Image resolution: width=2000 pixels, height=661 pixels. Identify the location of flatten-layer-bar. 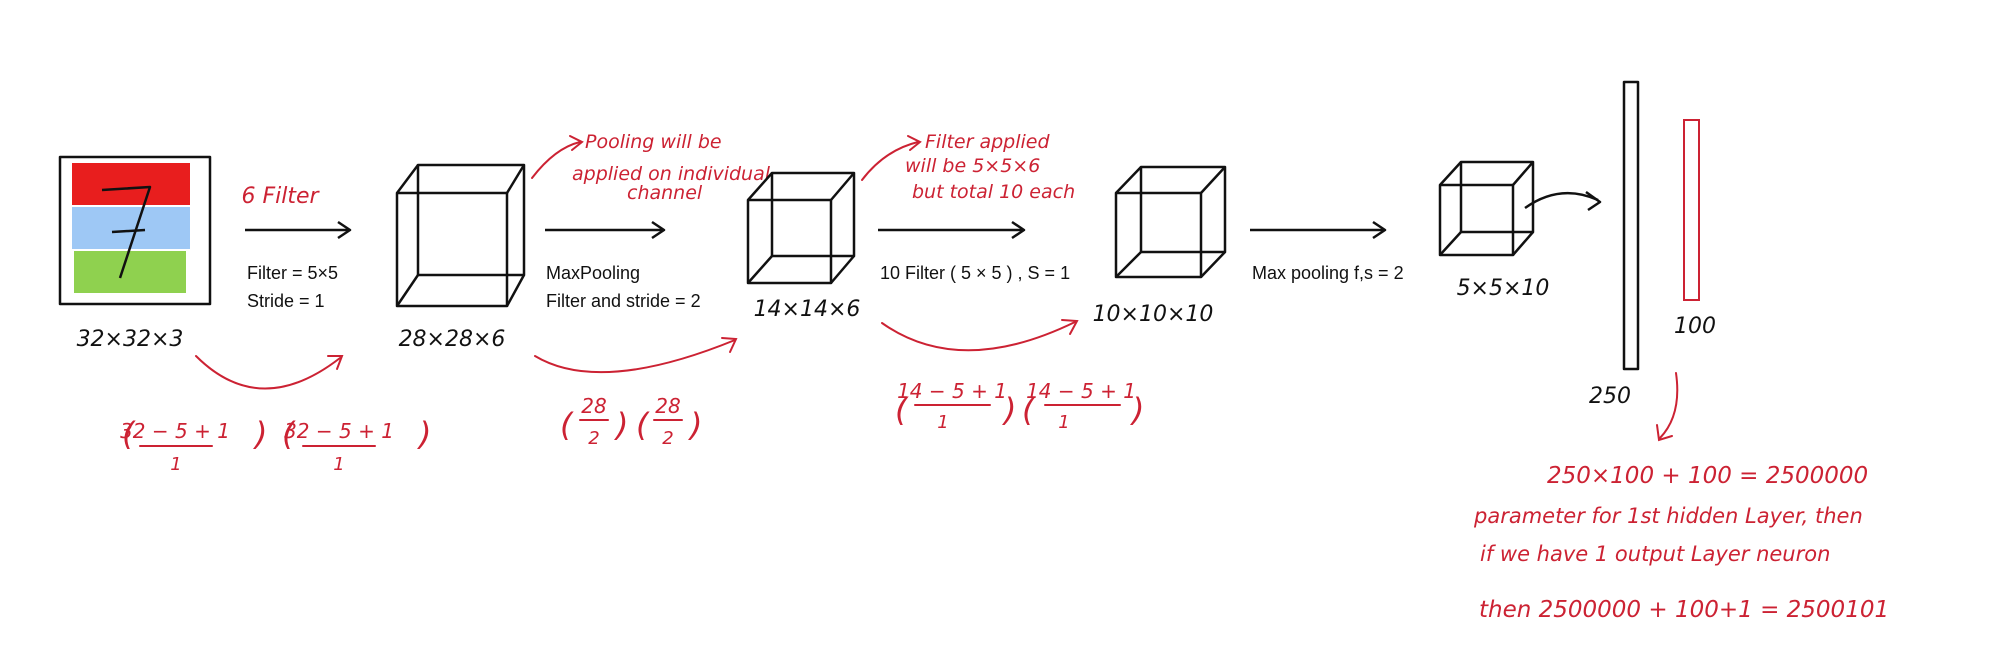
(1631, 225).